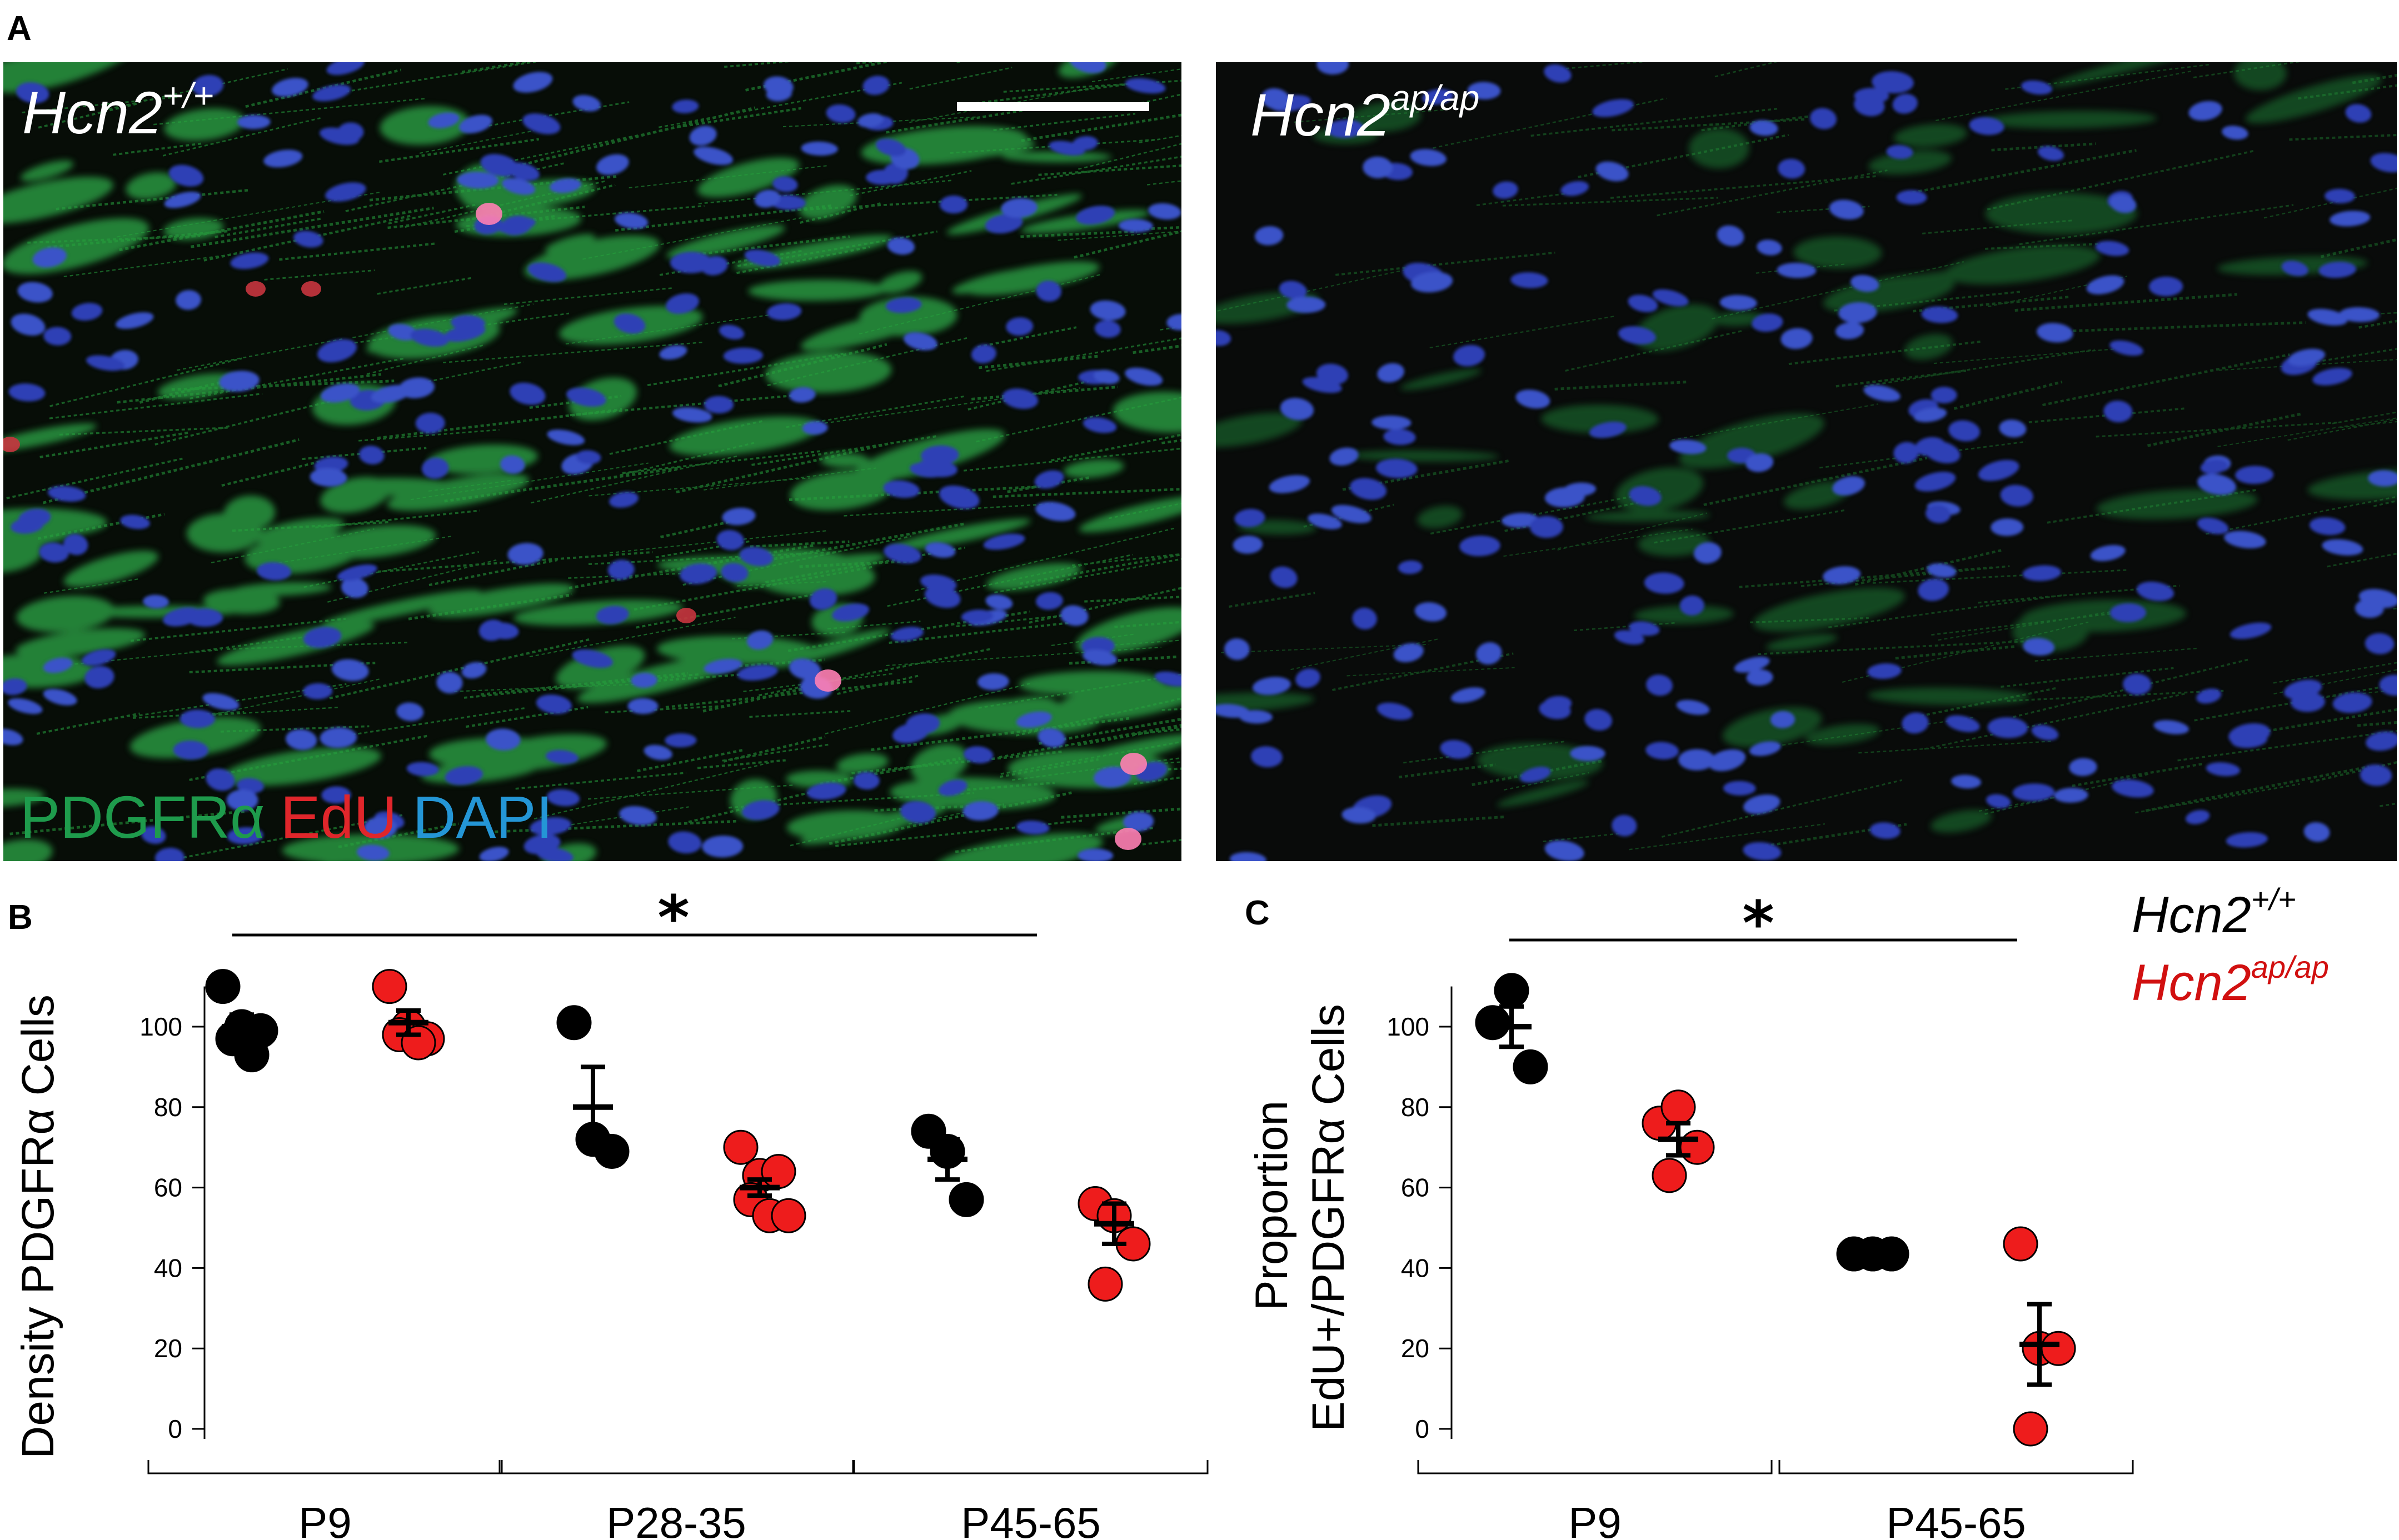 The height and width of the screenshot is (1540, 2399). Describe the element at coordinates (175, 1429) in the screenshot. I see `y-tick-label: 0` at that location.